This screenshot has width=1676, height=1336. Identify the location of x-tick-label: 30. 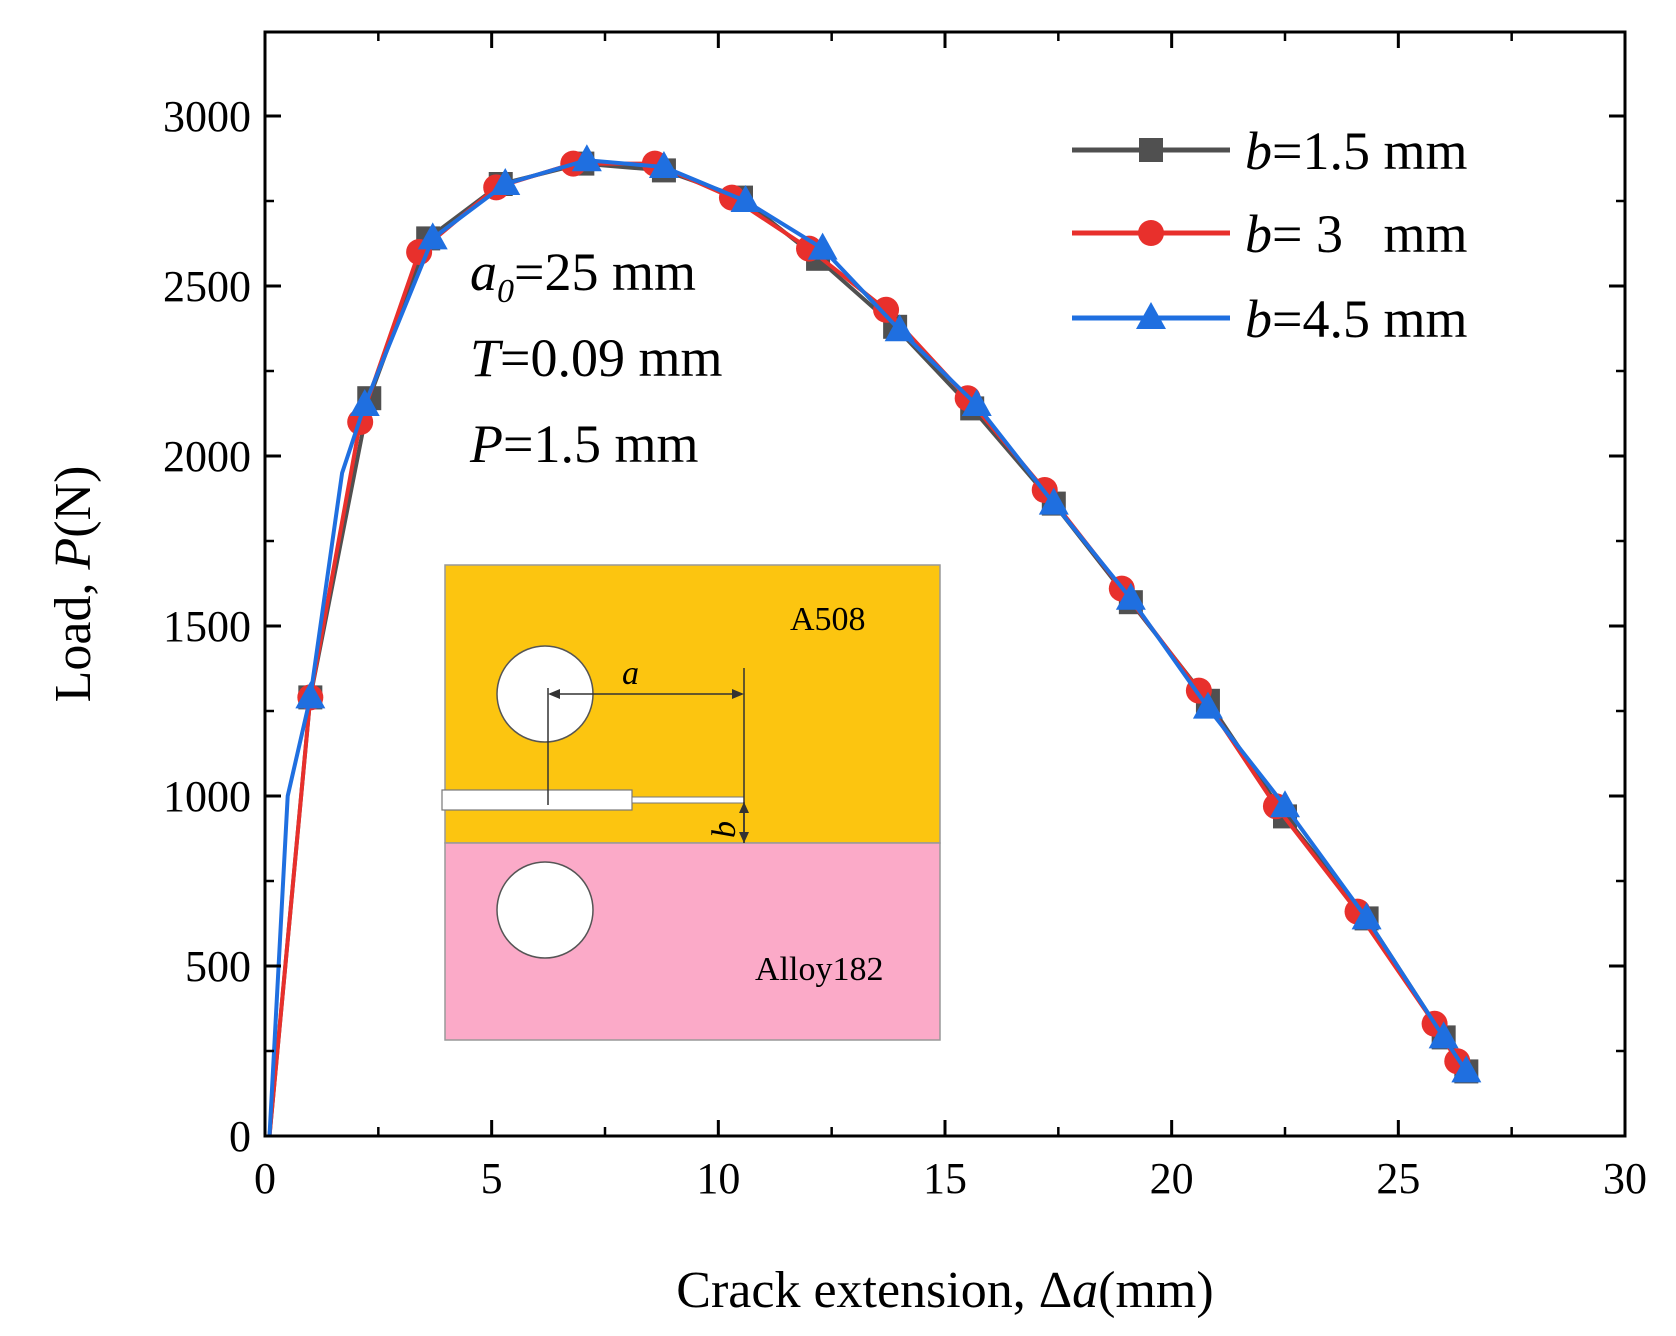
(1625, 1178).